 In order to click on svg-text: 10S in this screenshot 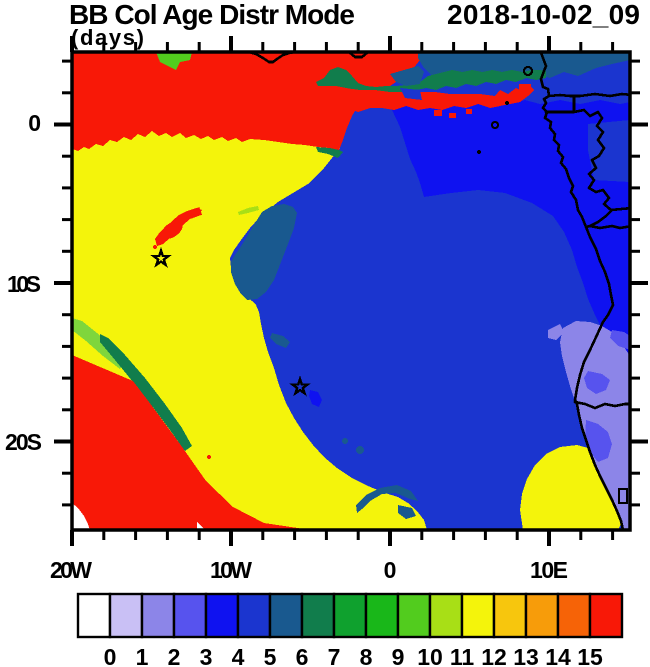, I will do `click(24, 284)`.